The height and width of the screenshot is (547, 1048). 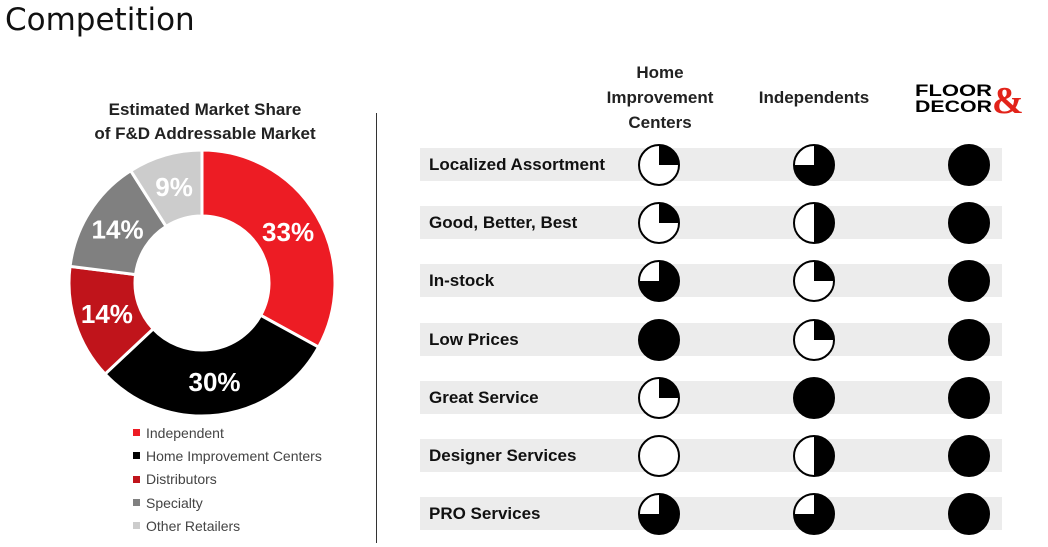 I want to click on column-header-line: Independents, so click(x=814, y=97).